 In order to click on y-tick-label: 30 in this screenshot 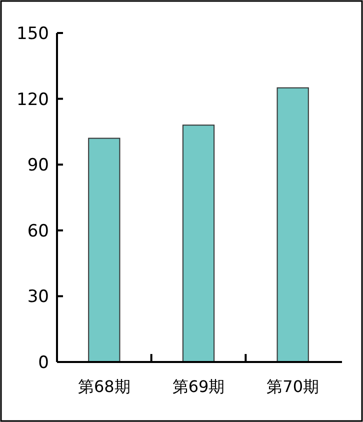, I will do `click(38, 297)`.